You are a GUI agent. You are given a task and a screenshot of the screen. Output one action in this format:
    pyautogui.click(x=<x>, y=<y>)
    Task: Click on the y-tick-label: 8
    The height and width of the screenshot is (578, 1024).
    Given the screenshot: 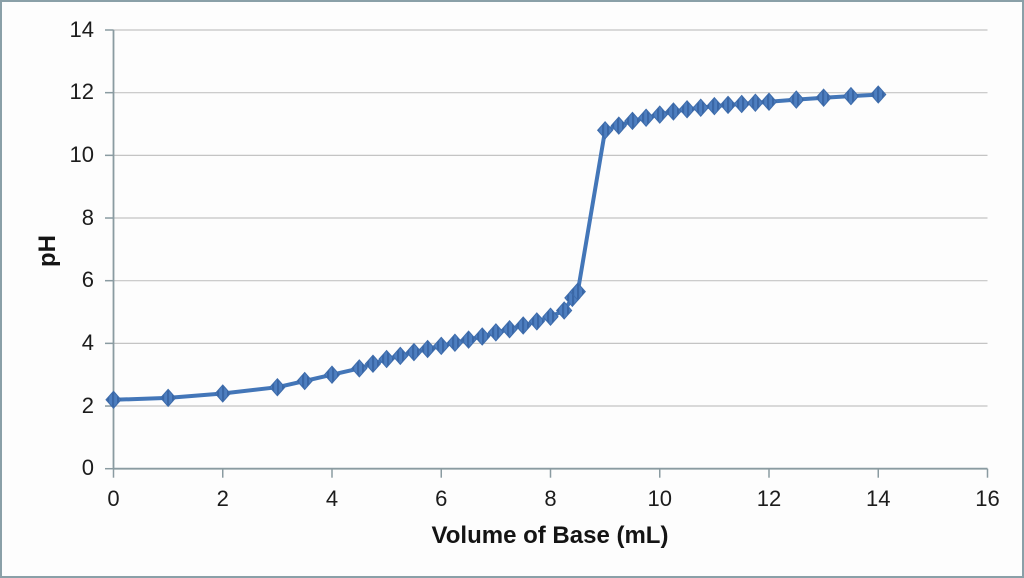 What is the action you would take?
    pyautogui.click(x=87, y=217)
    